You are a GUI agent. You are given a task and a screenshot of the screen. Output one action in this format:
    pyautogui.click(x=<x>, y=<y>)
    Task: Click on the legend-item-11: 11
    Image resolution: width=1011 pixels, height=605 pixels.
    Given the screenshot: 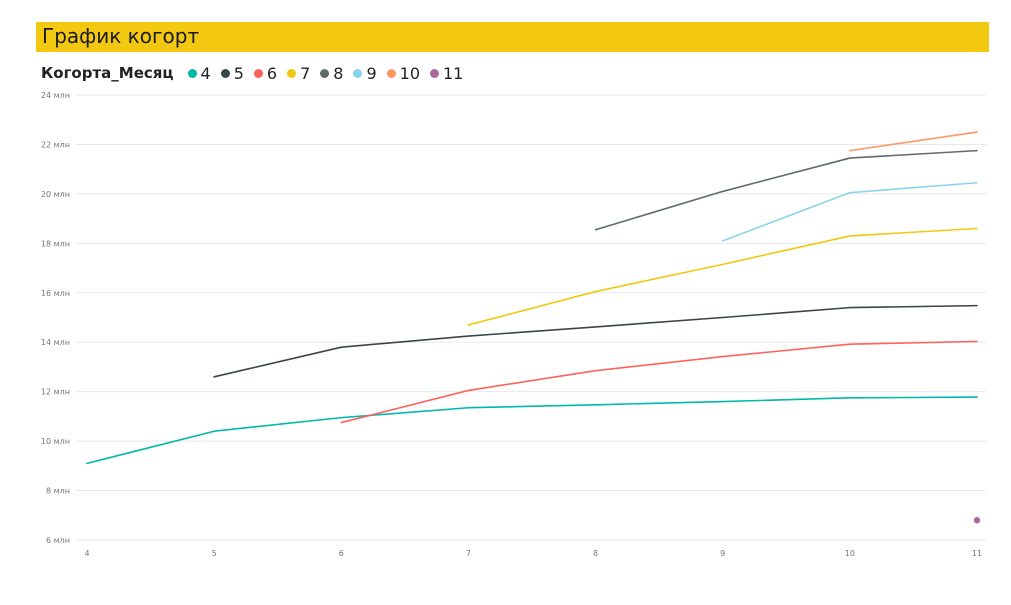 What is the action you would take?
    pyautogui.click(x=446, y=73)
    